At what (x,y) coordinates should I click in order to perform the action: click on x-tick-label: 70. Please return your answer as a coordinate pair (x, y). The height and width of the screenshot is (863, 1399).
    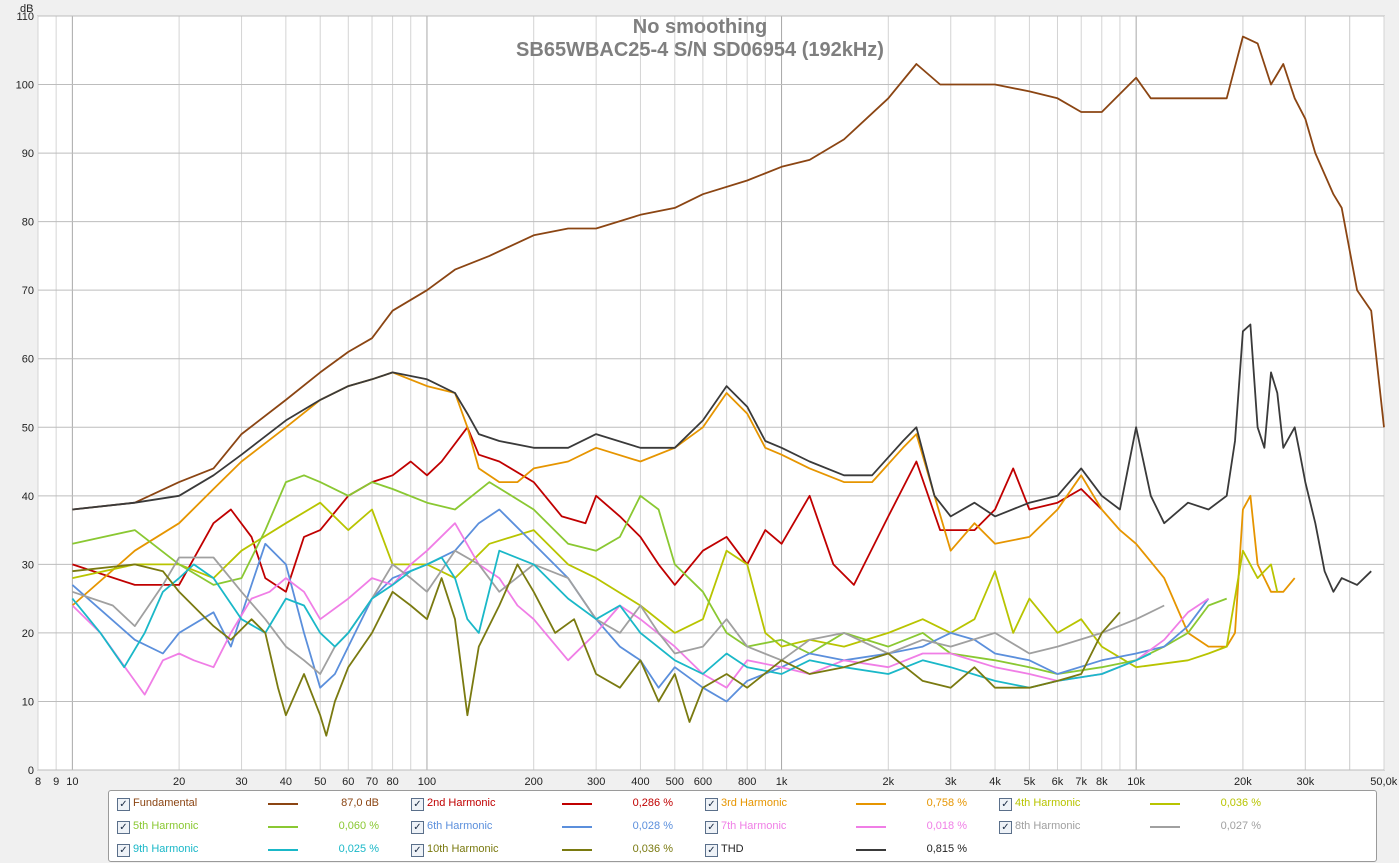
    Looking at the image, I should click on (372, 782).